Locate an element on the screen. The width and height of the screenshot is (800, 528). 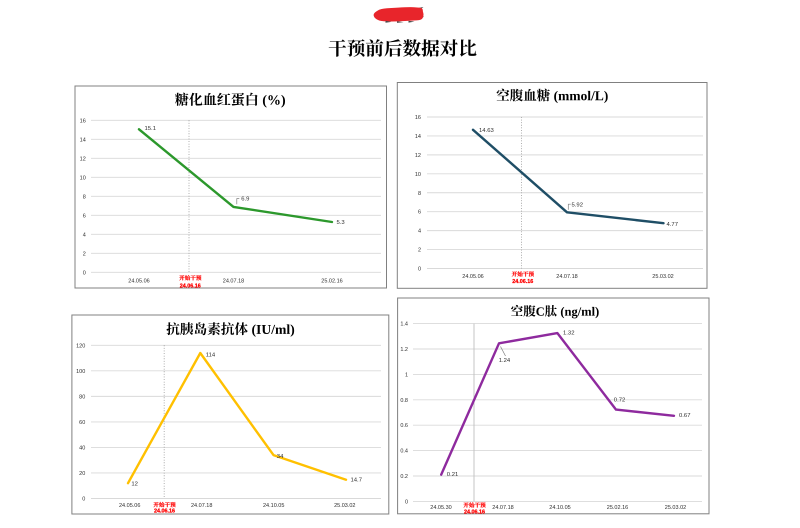
svg-text: 24.05.30 is located at coordinates (440, 508).